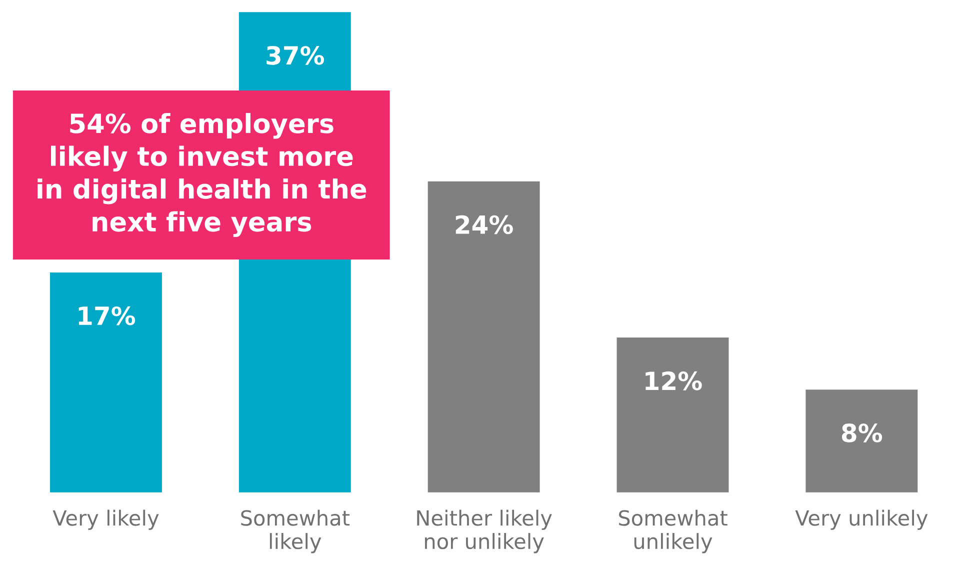 Image resolution: width=959 pixels, height=570 pixels. What do you see at coordinates (295, 532) in the screenshot?
I see `x-tick-label: Somewhat likely` at bounding box center [295, 532].